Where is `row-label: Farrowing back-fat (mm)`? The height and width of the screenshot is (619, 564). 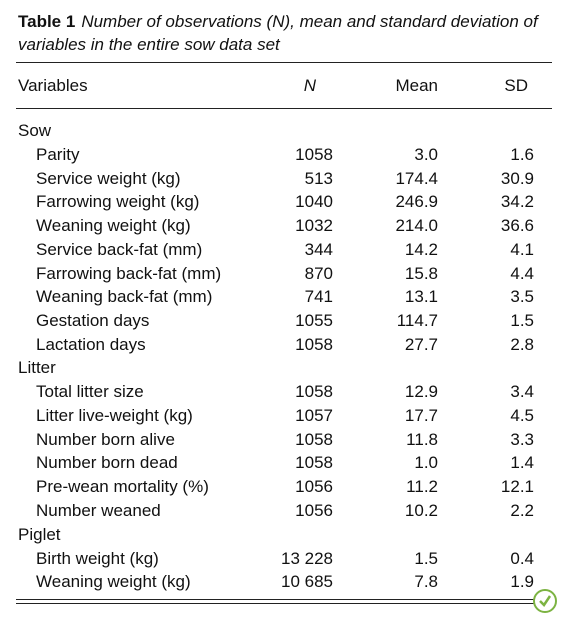 row-label: Farrowing back-fat (mm) is located at coordinates (129, 273).